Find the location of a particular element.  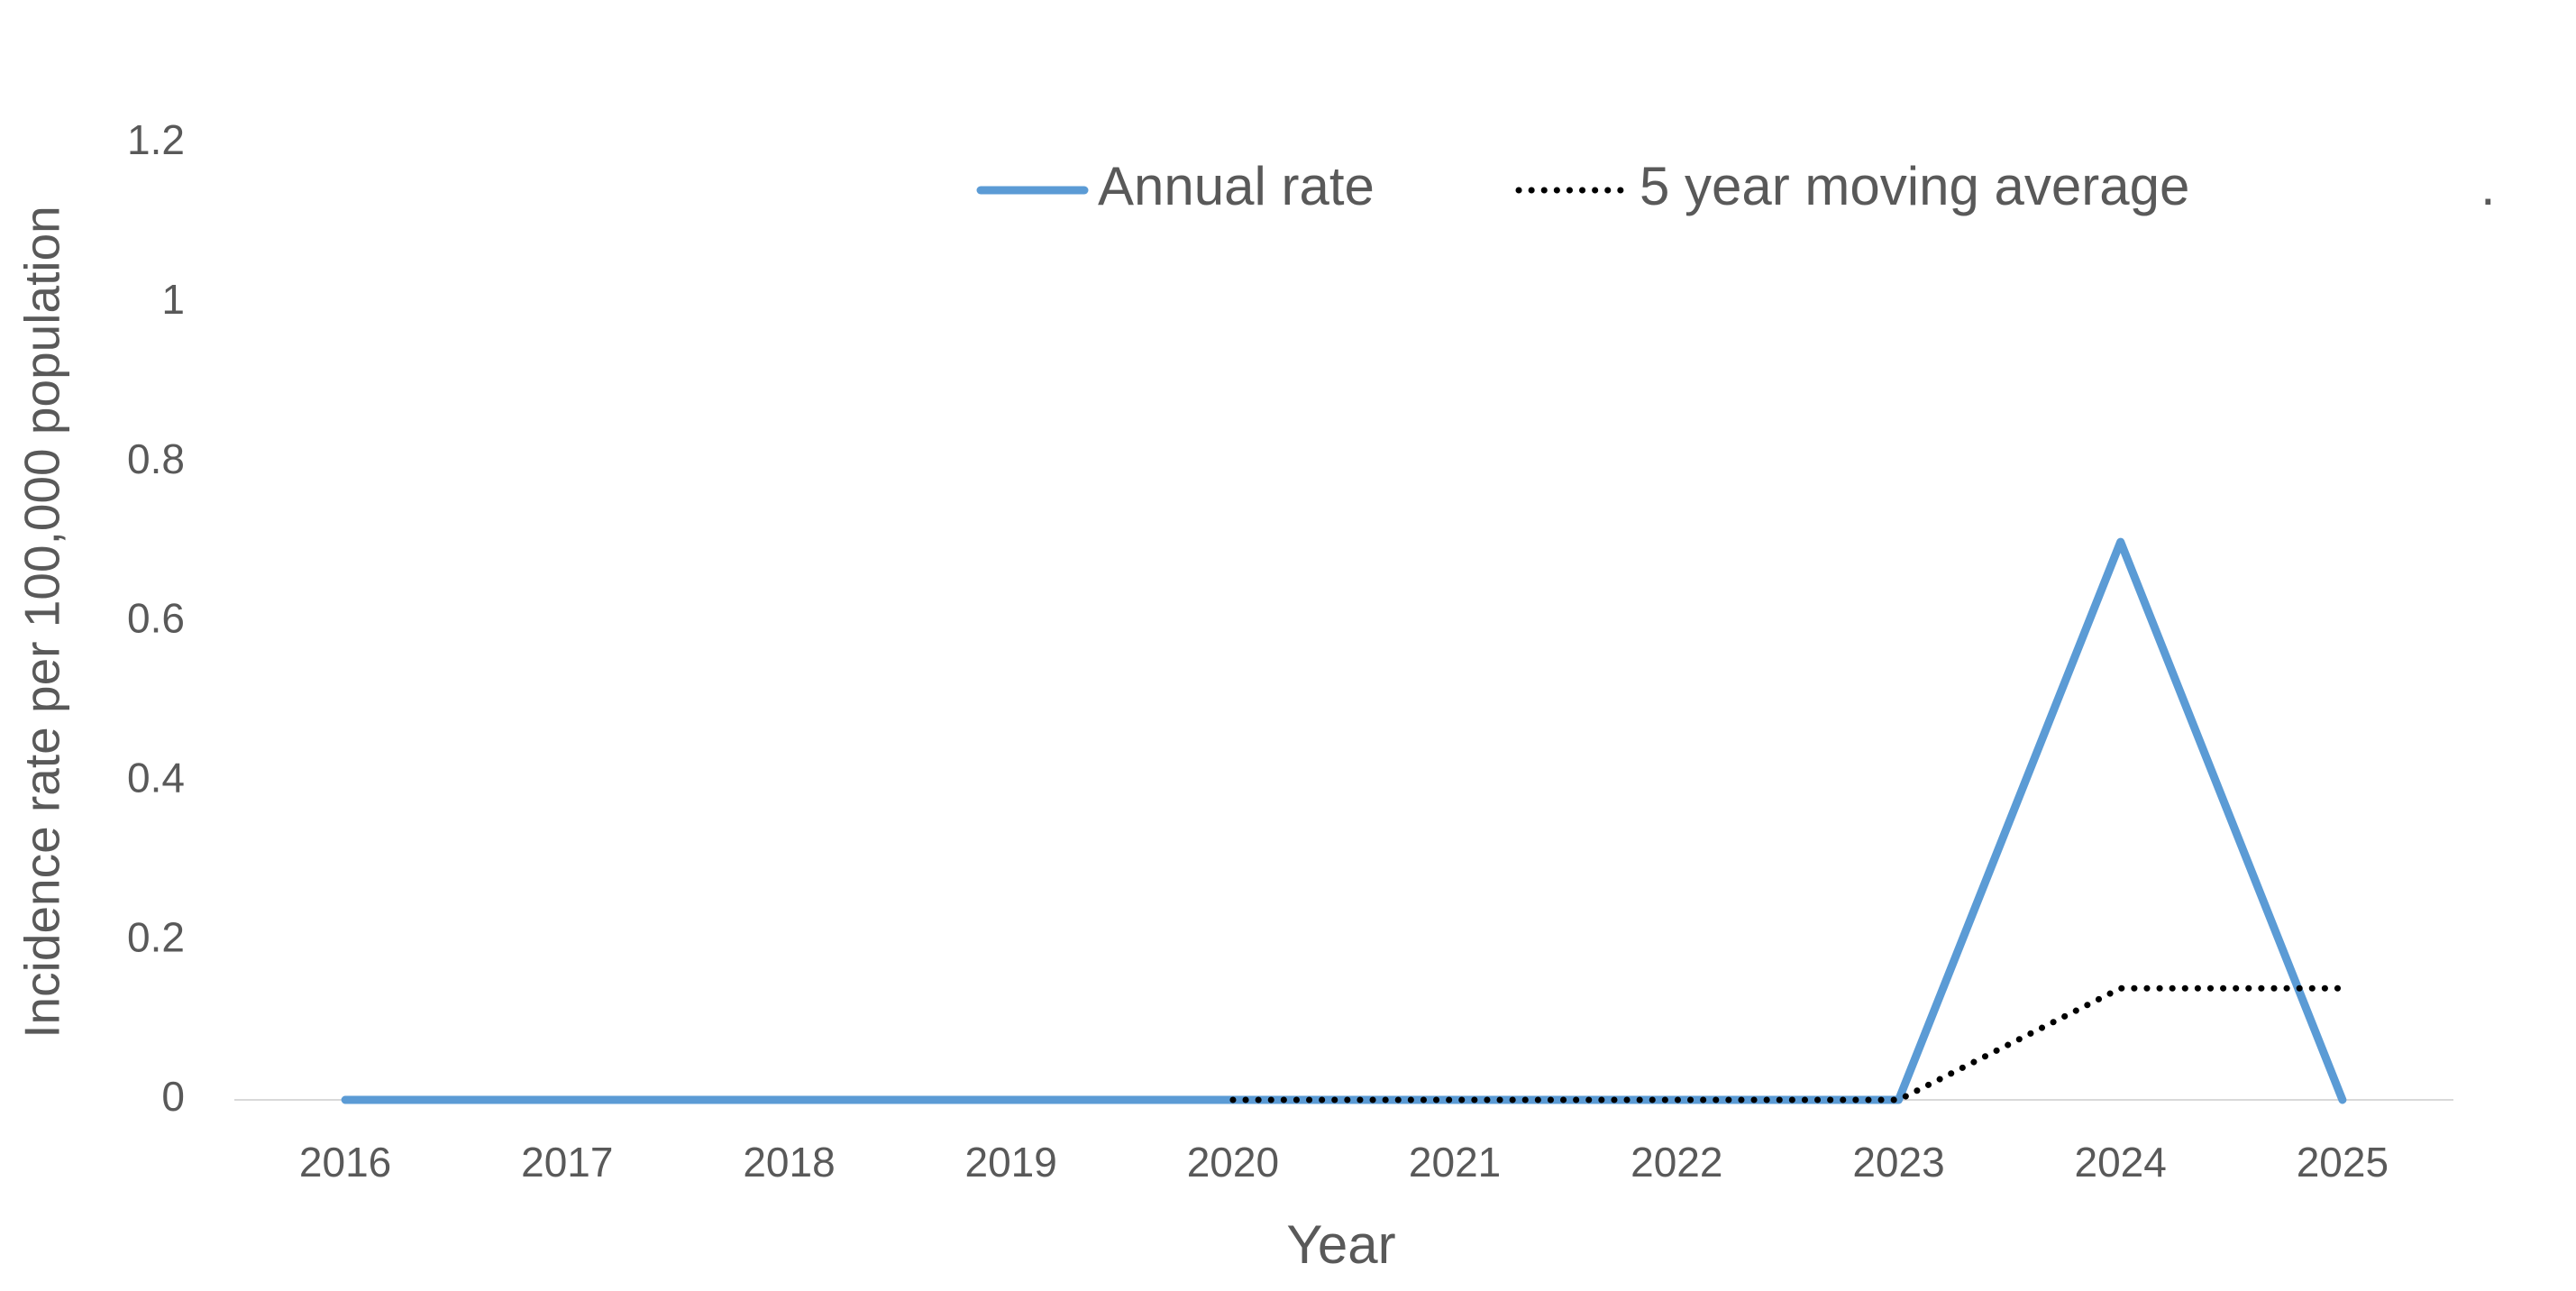

x-tick-label: 2017 is located at coordinates (567, 1162).